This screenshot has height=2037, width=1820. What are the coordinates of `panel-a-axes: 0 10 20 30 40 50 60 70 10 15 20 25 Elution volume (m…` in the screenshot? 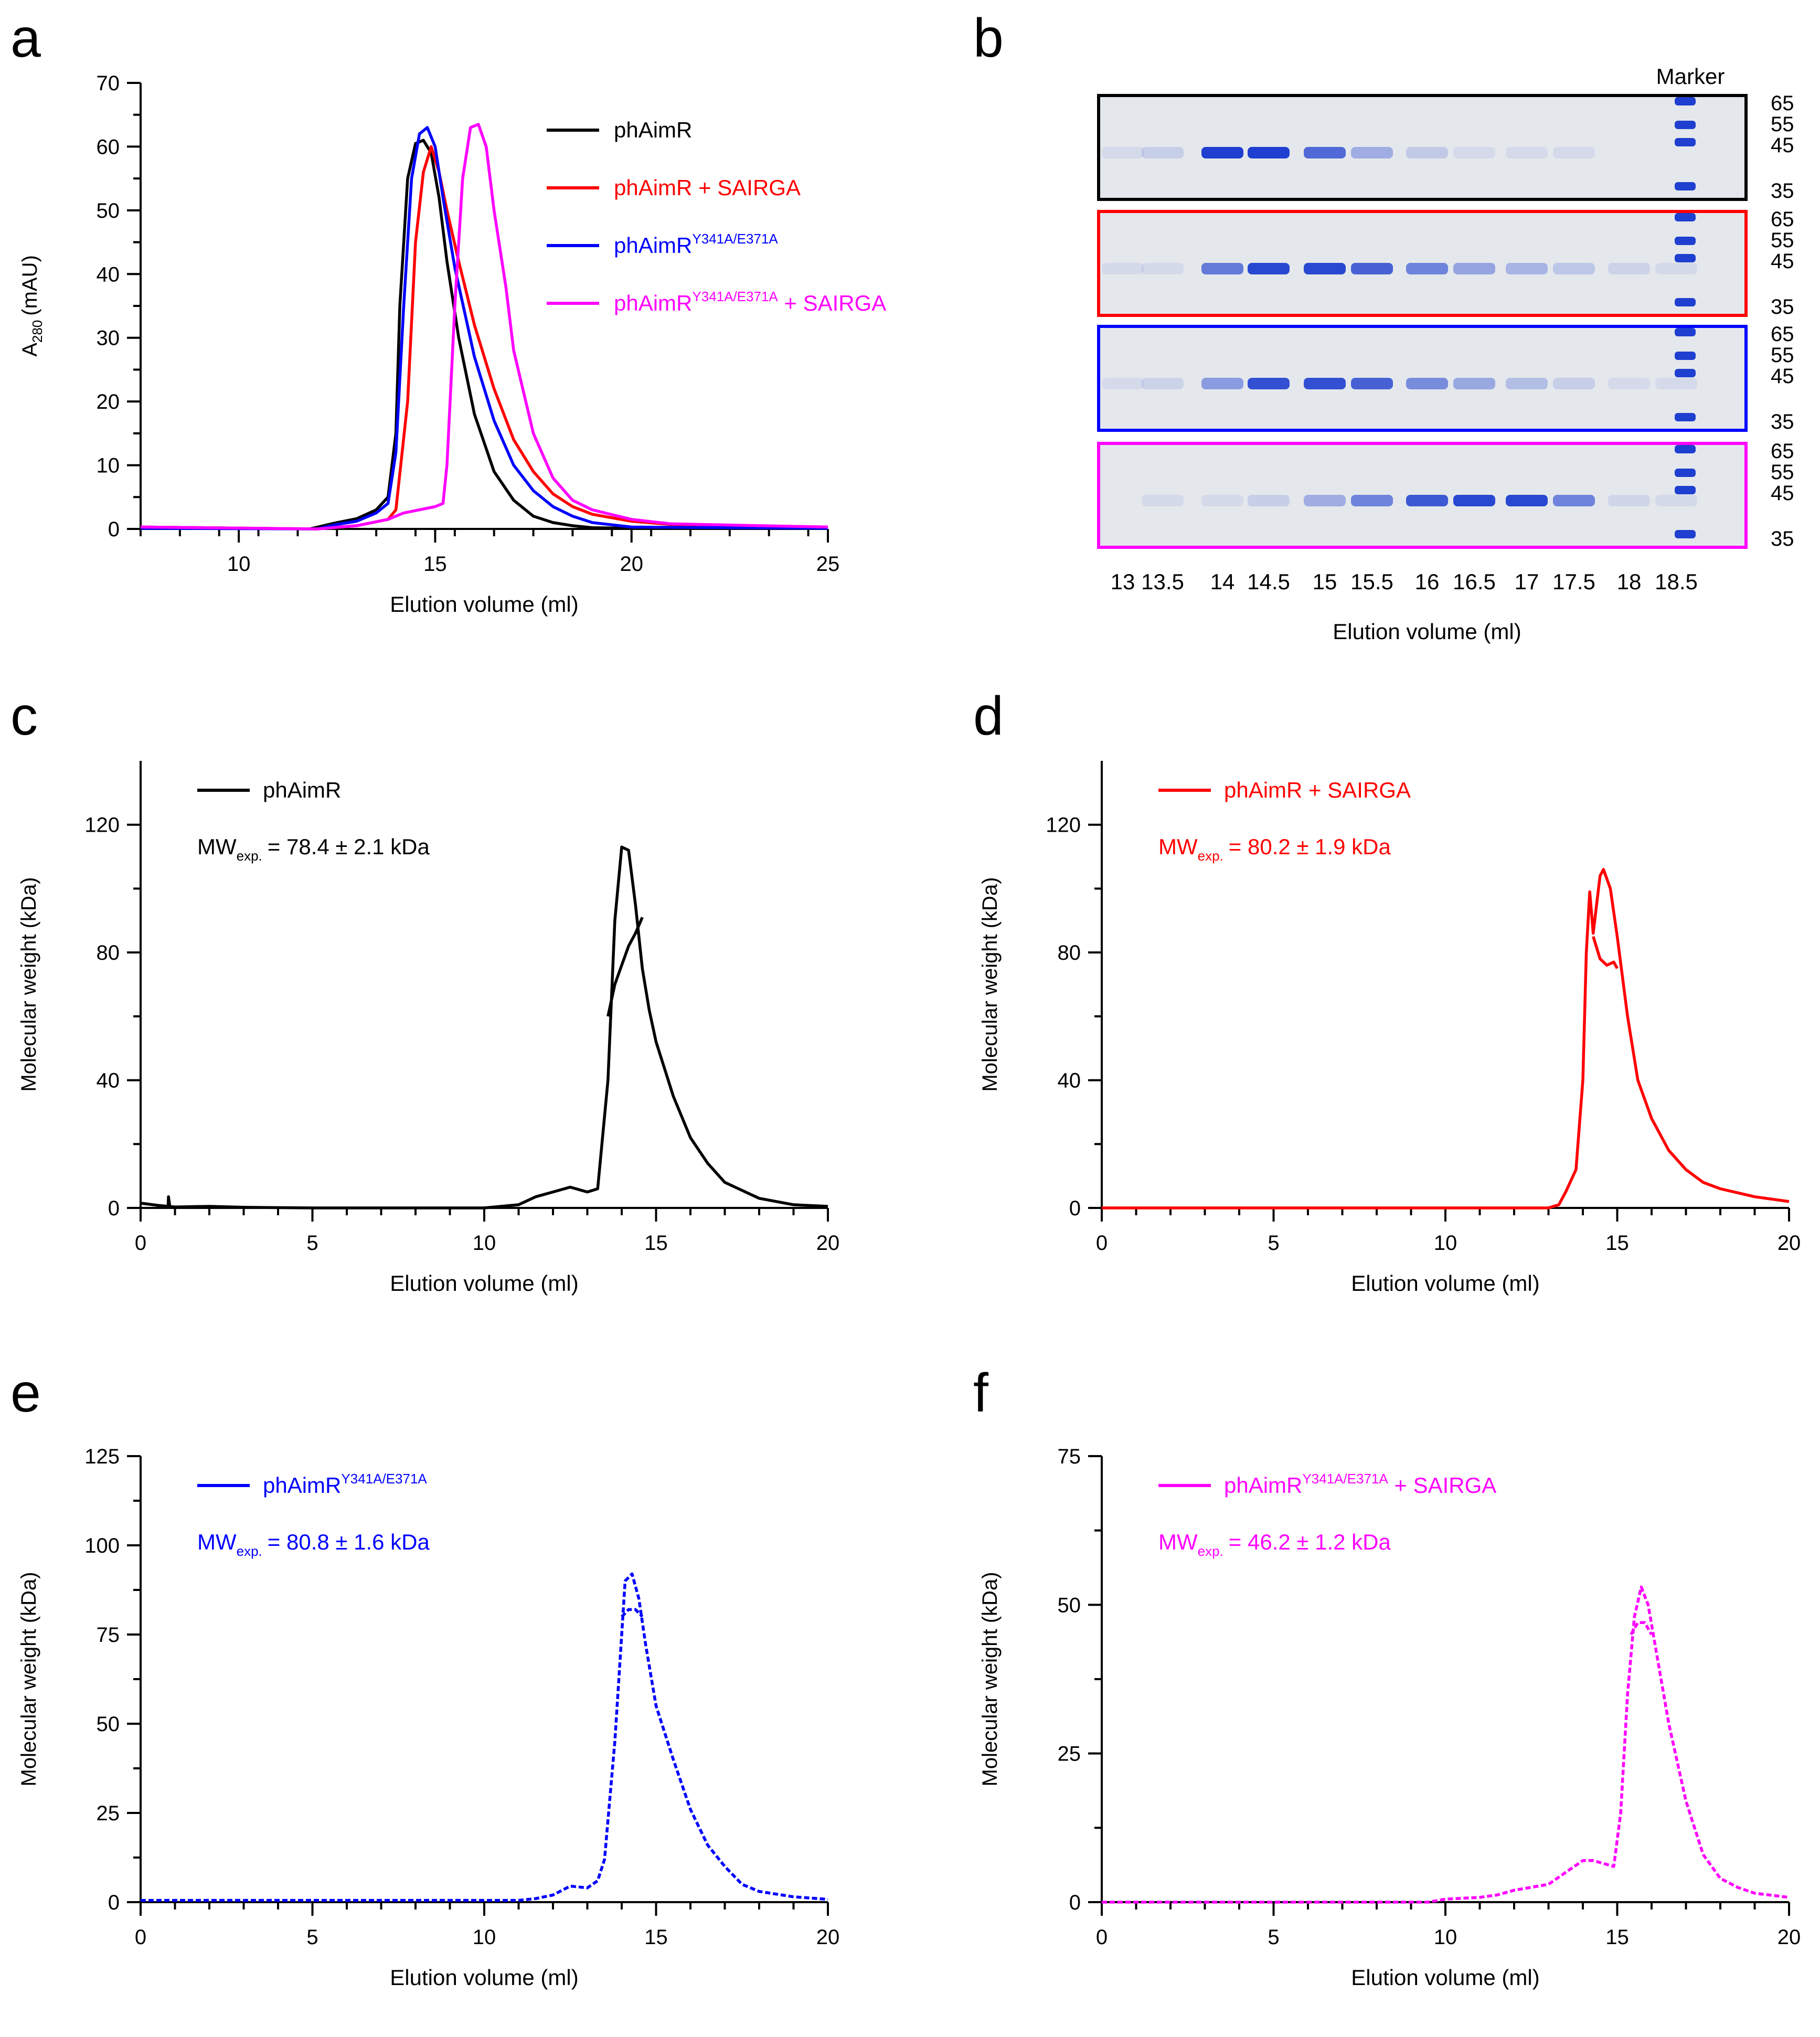 It's located at (452, 344).